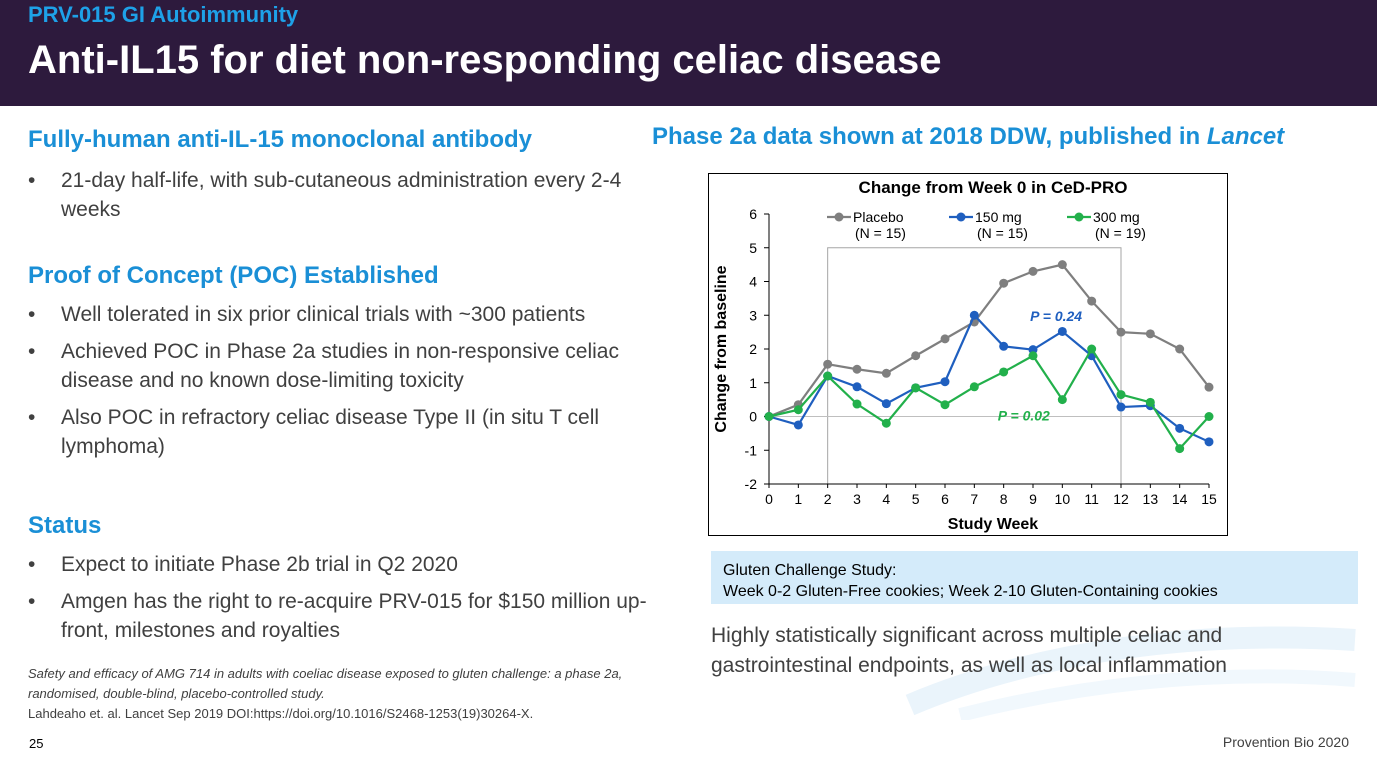 The width and height of the screenshot is (1377, 762). Describe the element at coordinates (65, 525) in the screenshot. I see `section-title-status: Status` at that location.